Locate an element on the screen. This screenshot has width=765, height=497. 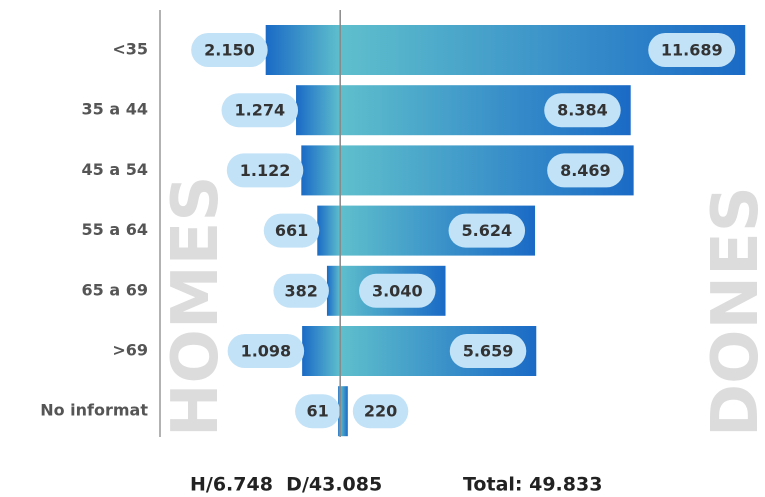
value-label: 661 is located at coordinates (291, 230).